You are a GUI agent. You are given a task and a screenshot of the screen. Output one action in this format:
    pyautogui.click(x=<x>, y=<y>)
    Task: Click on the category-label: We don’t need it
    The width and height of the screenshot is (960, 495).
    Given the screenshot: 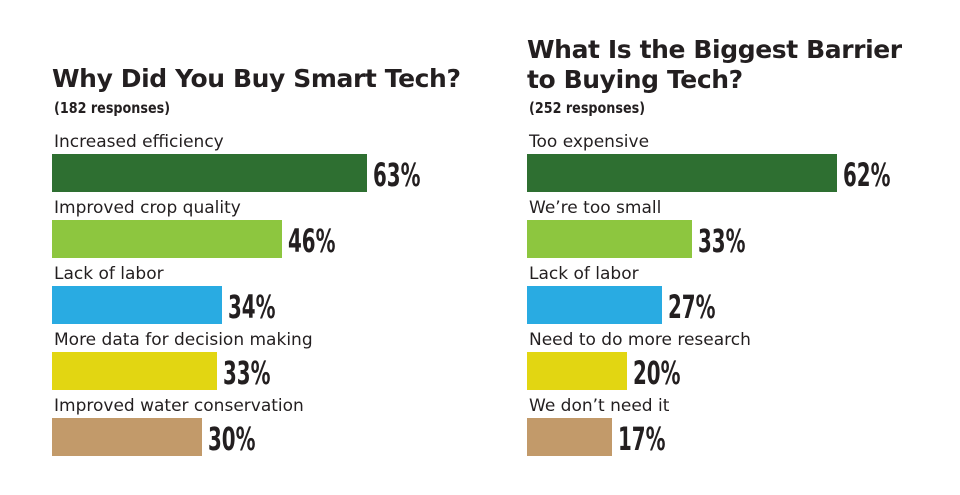 What is the action you would take?
    pyautogui.click(x=599, y=406)
    